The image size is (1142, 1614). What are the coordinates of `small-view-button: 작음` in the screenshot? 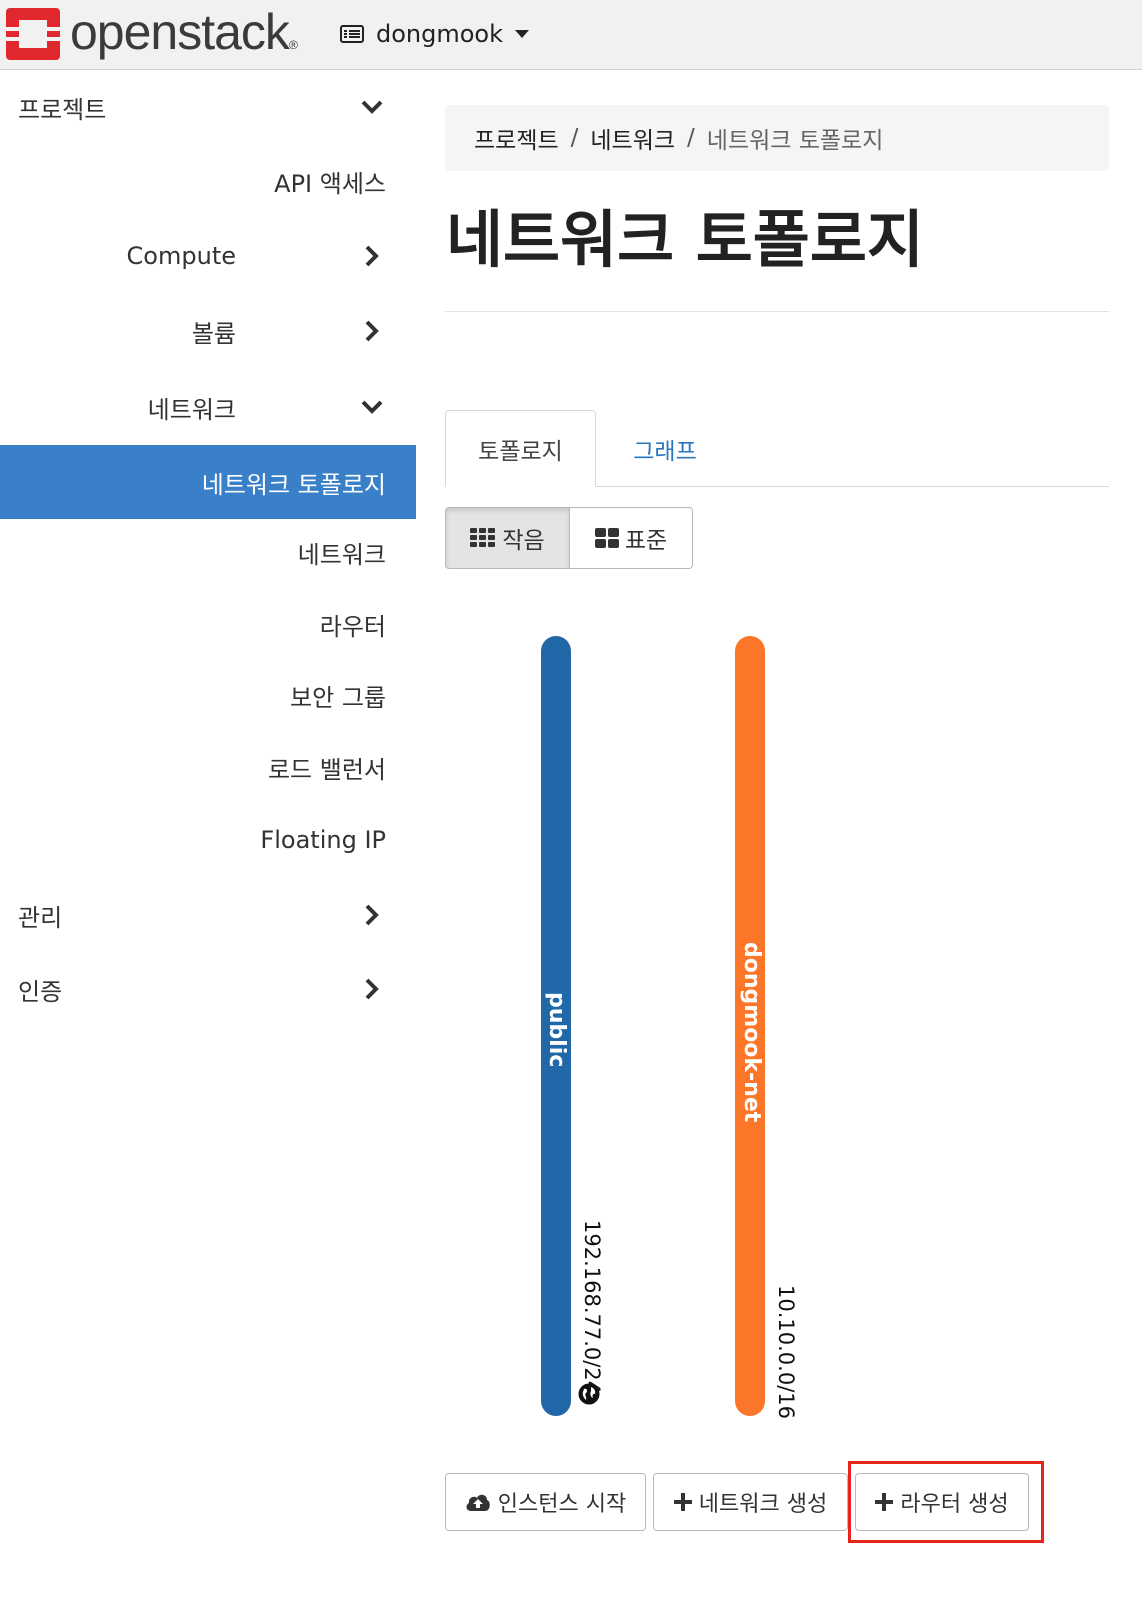 It's located at (507, 538).